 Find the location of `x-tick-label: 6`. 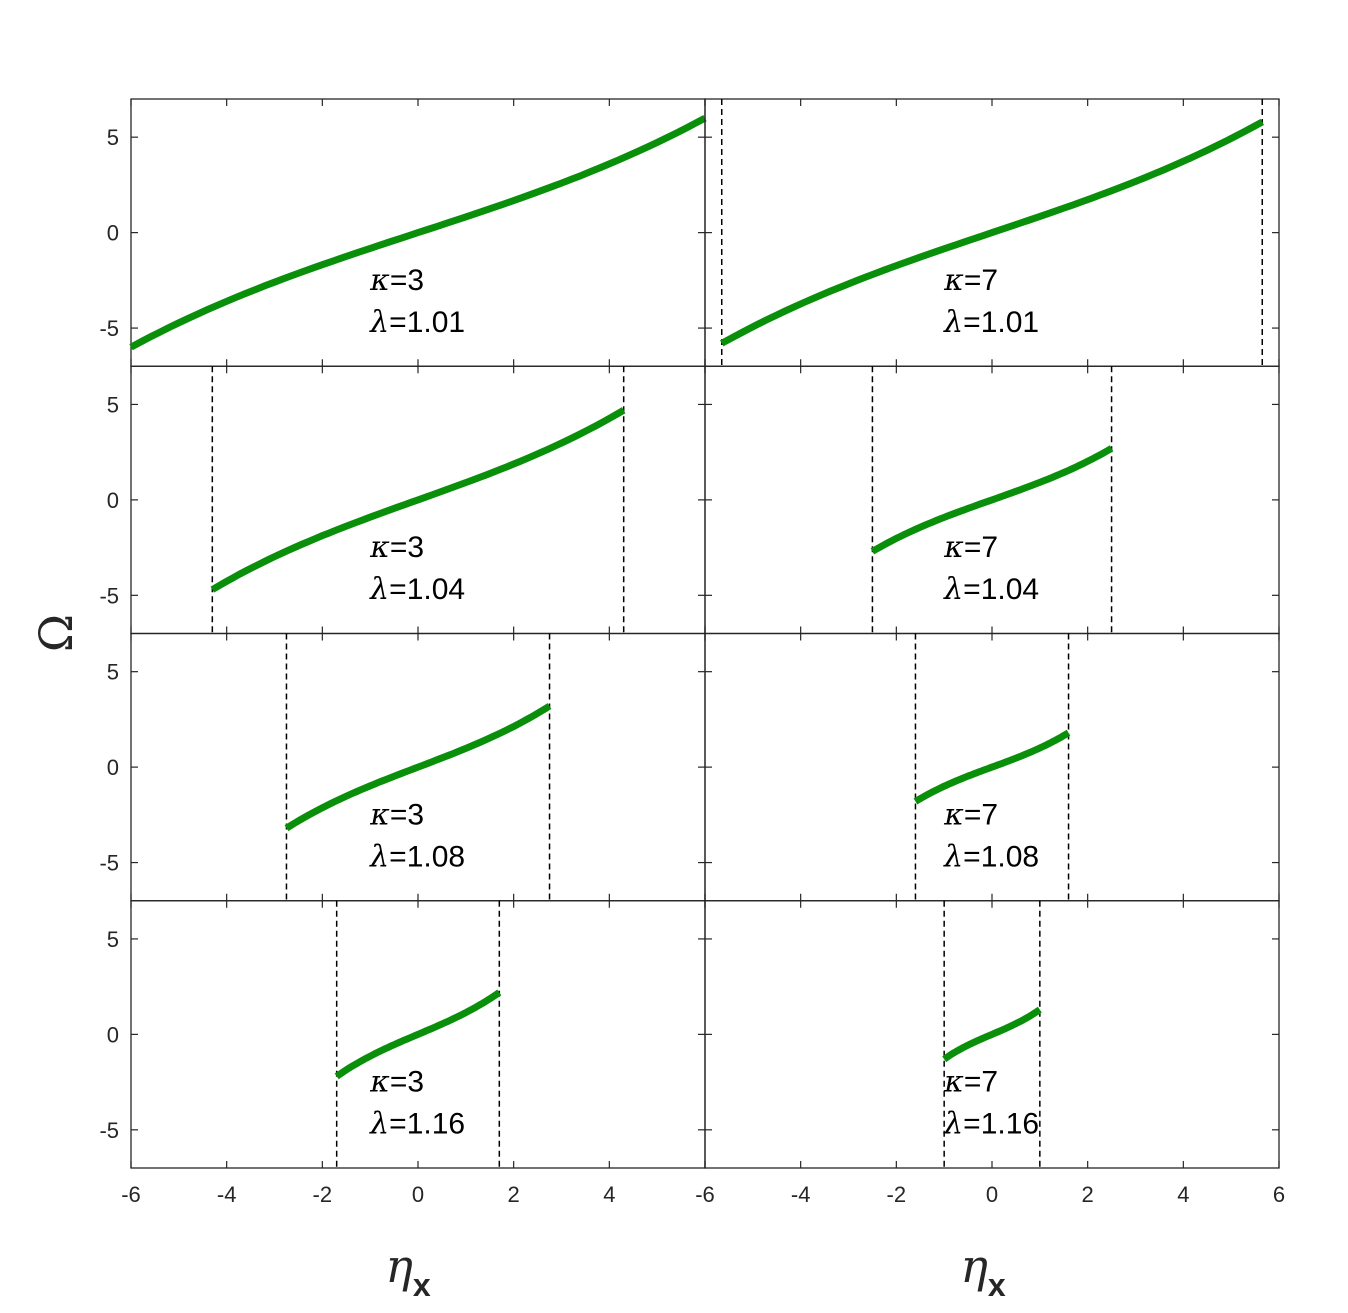

x-tick-label: 6 is located at coordinates (1279, 1194).